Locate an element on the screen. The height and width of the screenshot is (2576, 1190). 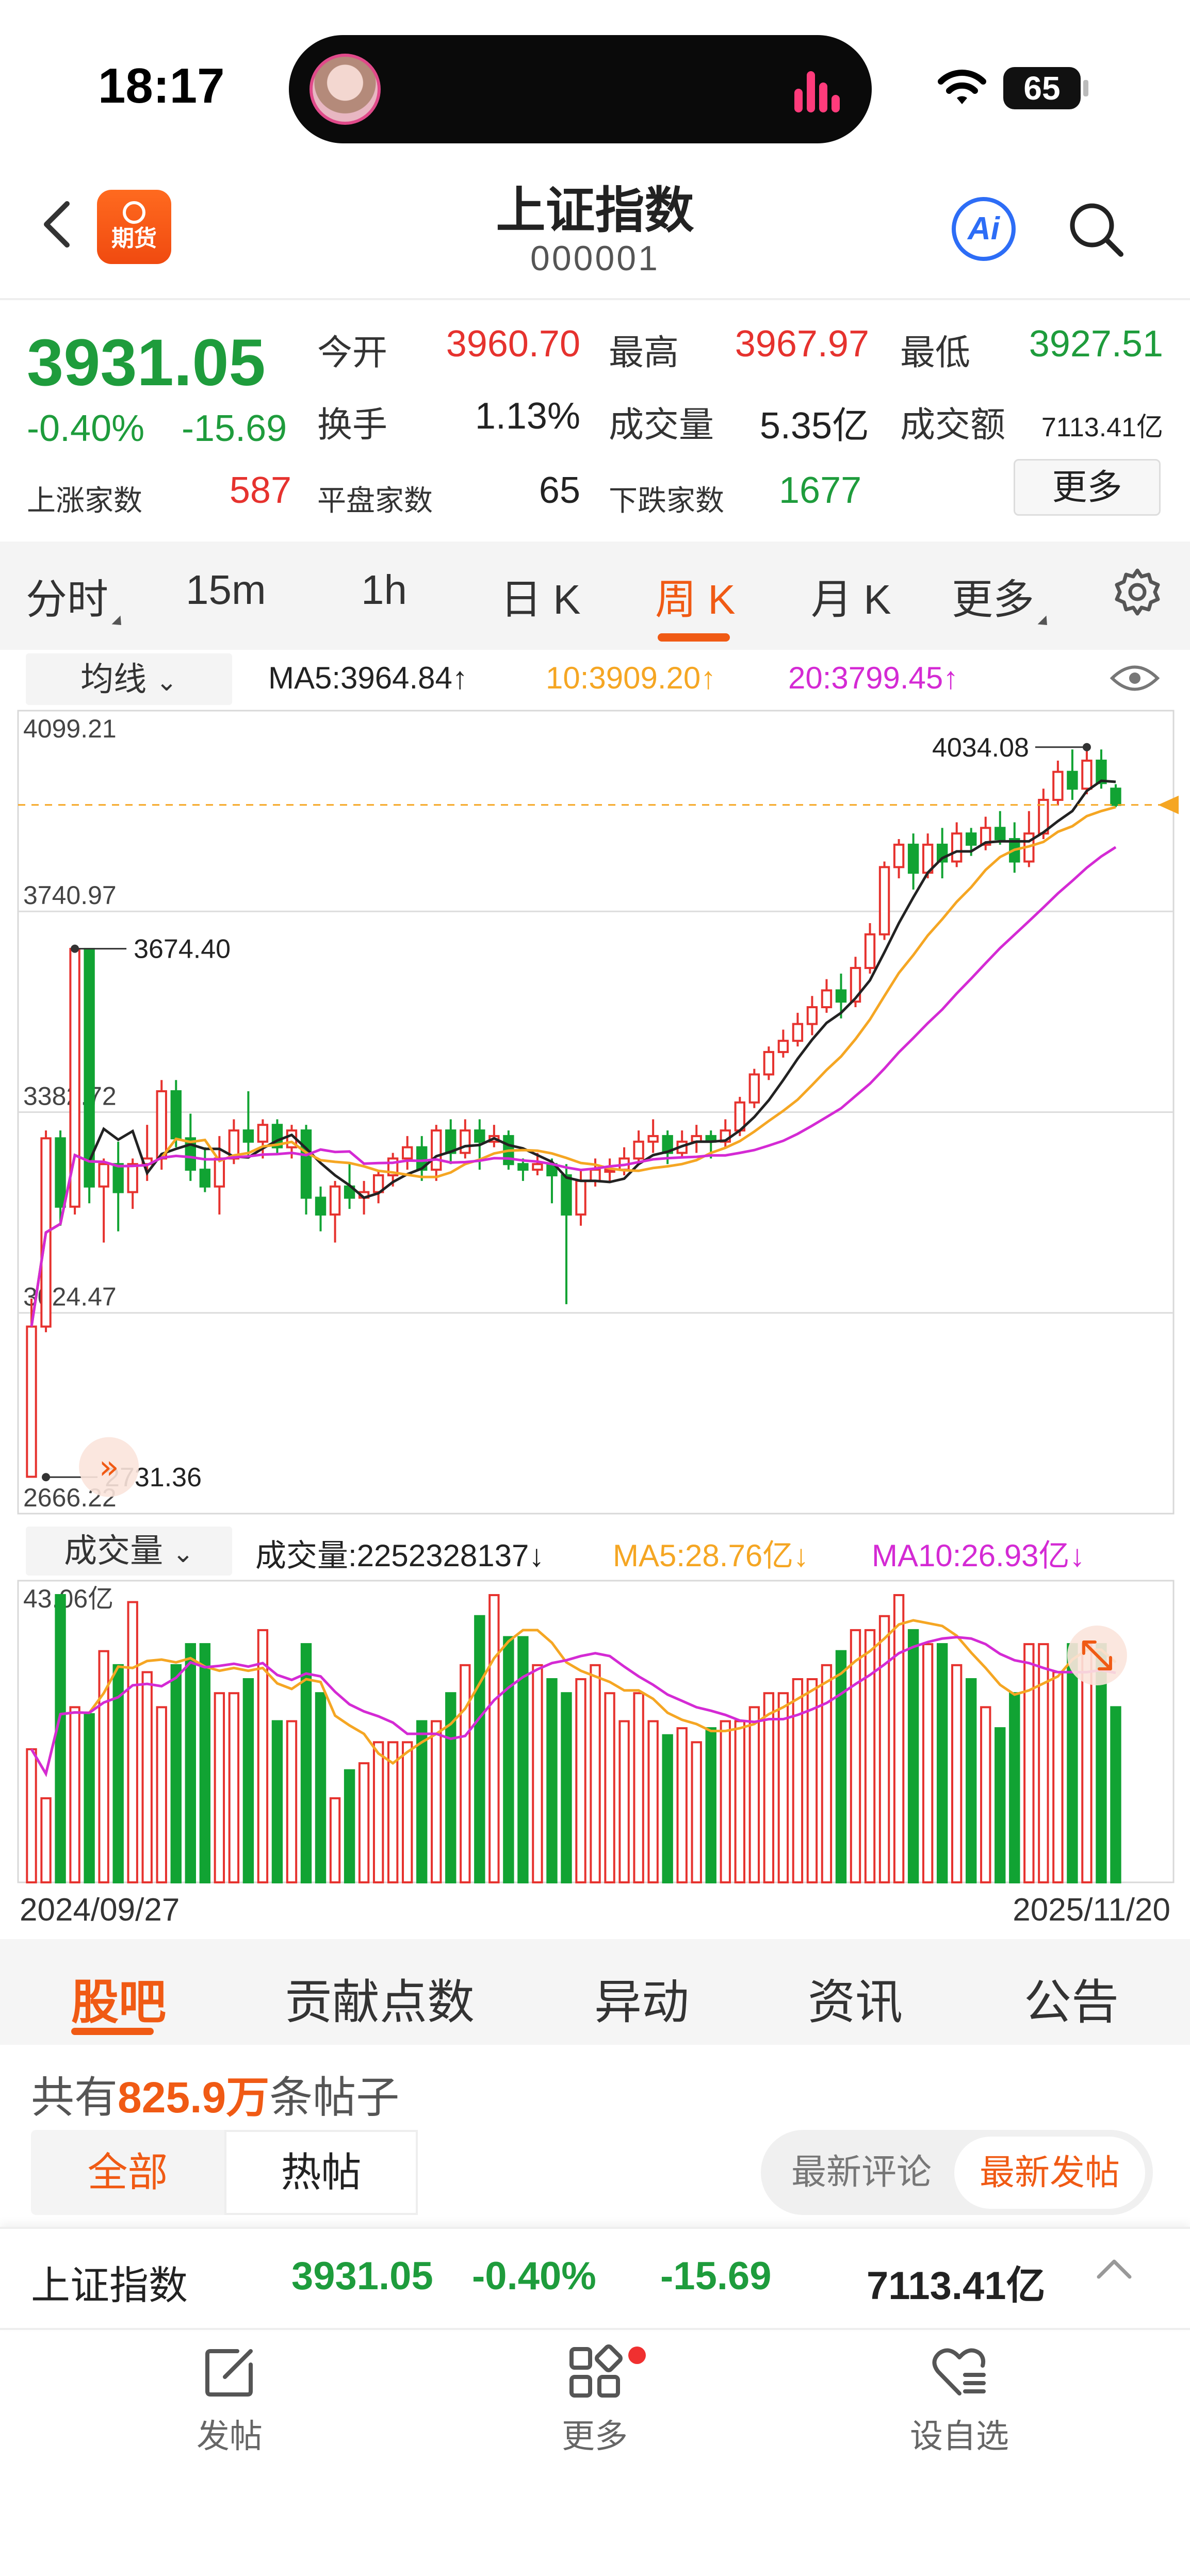
dynamic-island is located at coordinates (580, 89).